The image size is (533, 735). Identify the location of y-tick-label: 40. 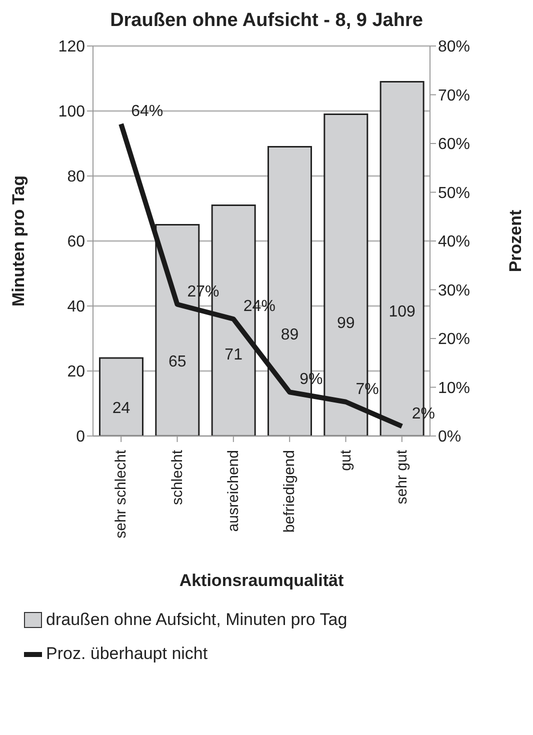
(76, 307).